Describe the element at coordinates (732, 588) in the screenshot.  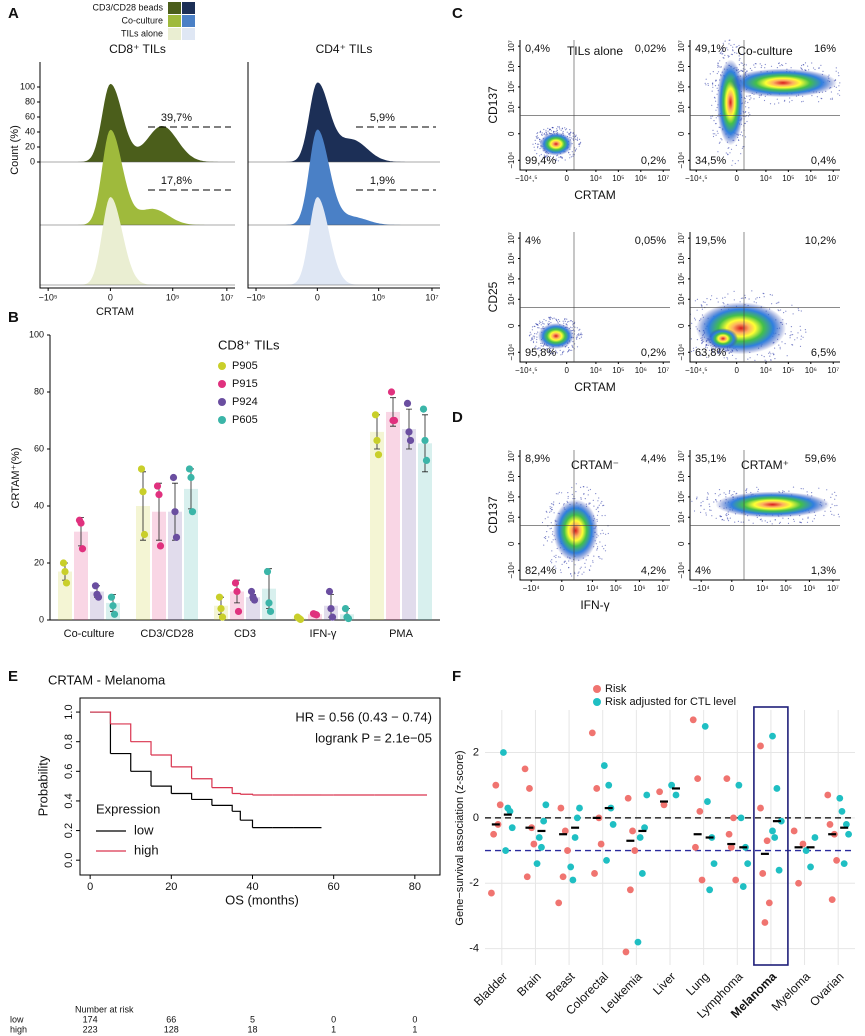
I see `x-tick-label: 0` at that location.